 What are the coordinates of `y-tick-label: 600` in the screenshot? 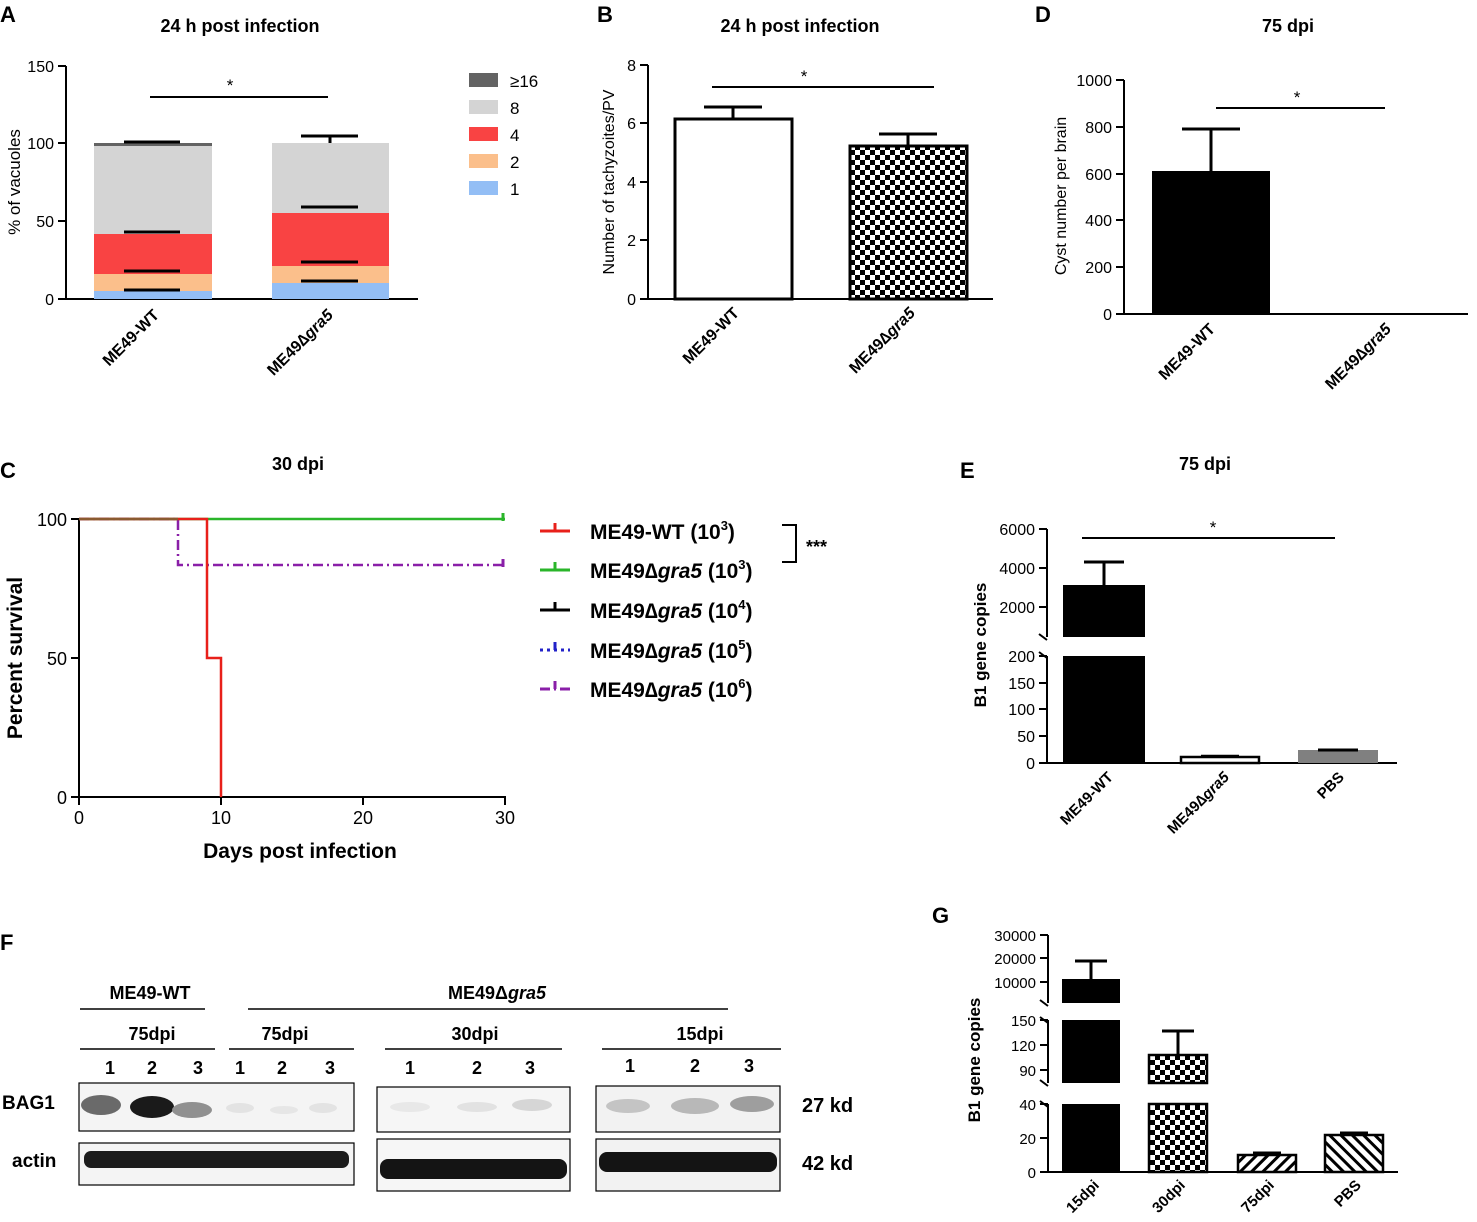 It's located at (1098, 175).